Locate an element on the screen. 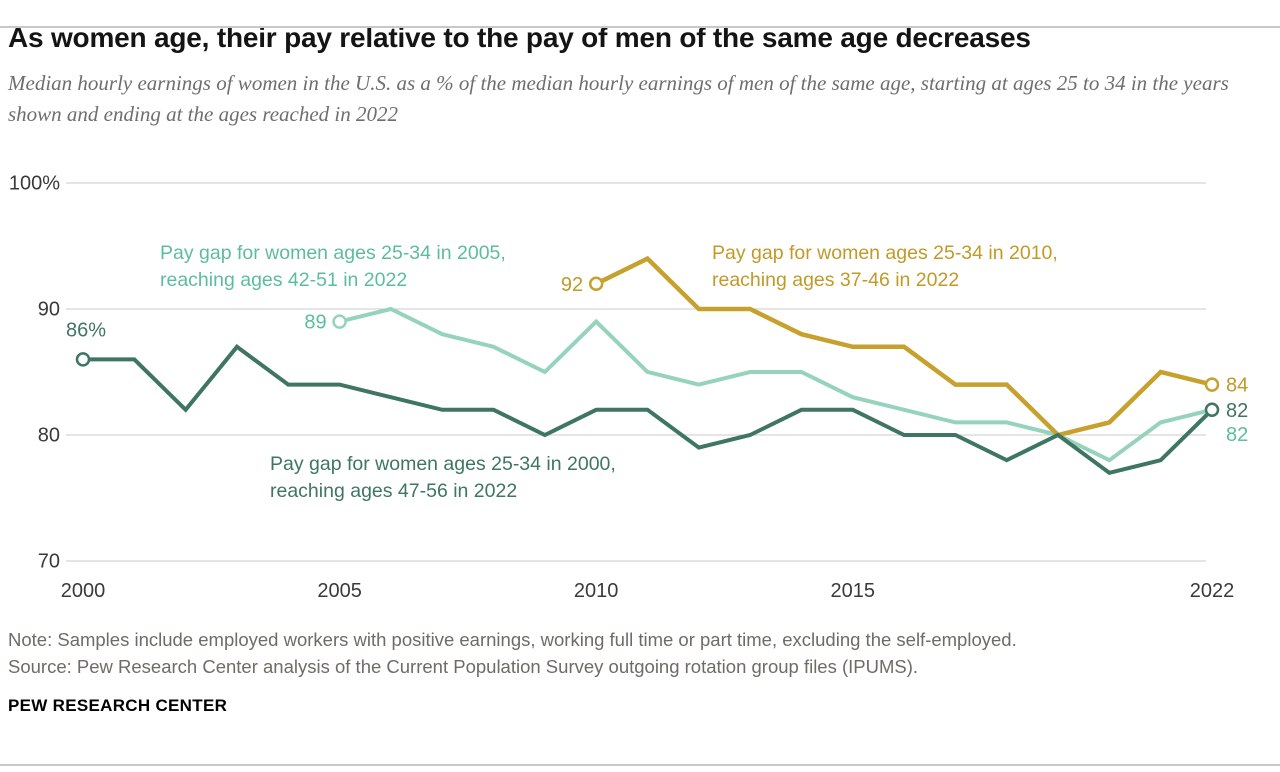 Image resolution: width=1280 pixels, height=772 pixels. end-value-label-cohort_2000: 82 is located at coordinates (1237, 411).